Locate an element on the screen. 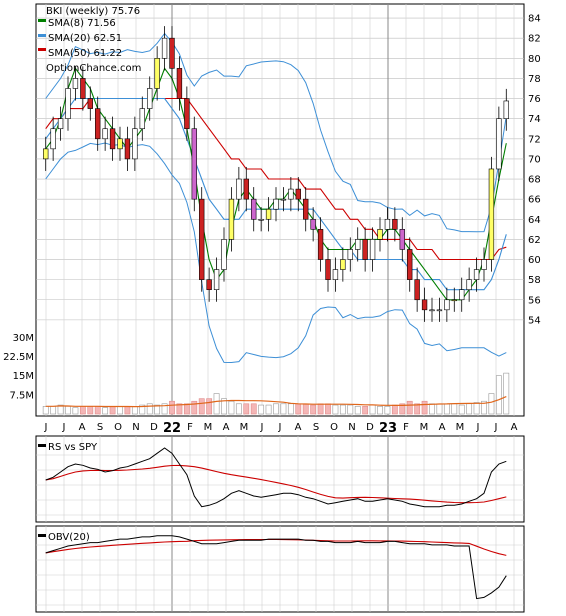 The width and height of the screenshot is (566, 616). volume-bars is located at coordinates (276, 393).